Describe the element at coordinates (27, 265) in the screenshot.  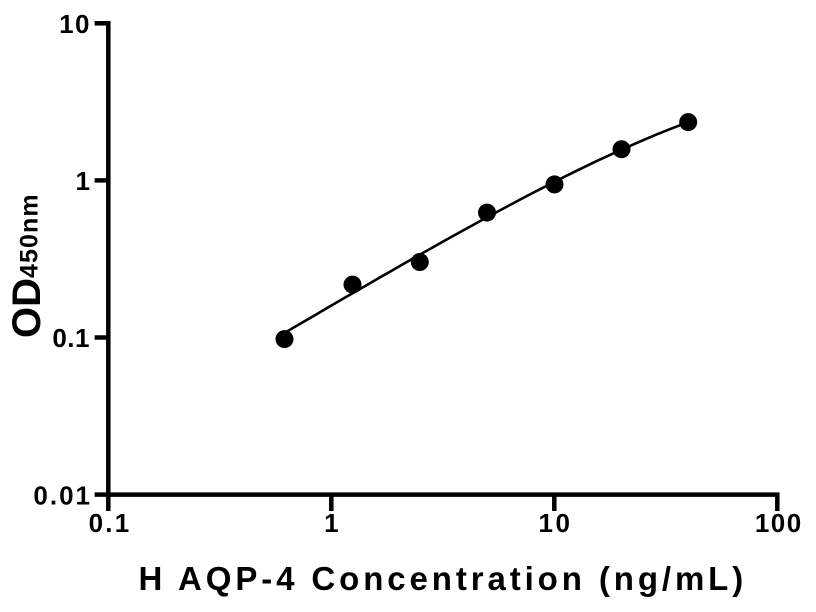
I see `svg-text: OD450nm` at that location.